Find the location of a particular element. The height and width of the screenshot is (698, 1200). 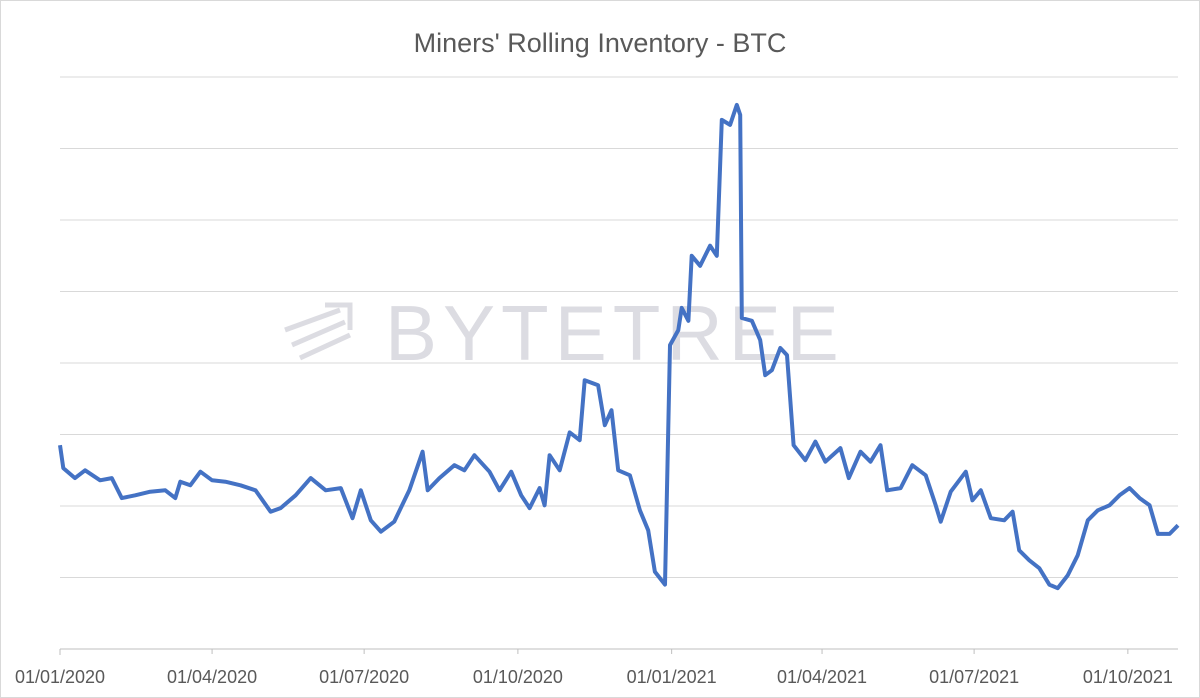

x-tick-label: 01/04/2021 is located at coordinates (822, 677).